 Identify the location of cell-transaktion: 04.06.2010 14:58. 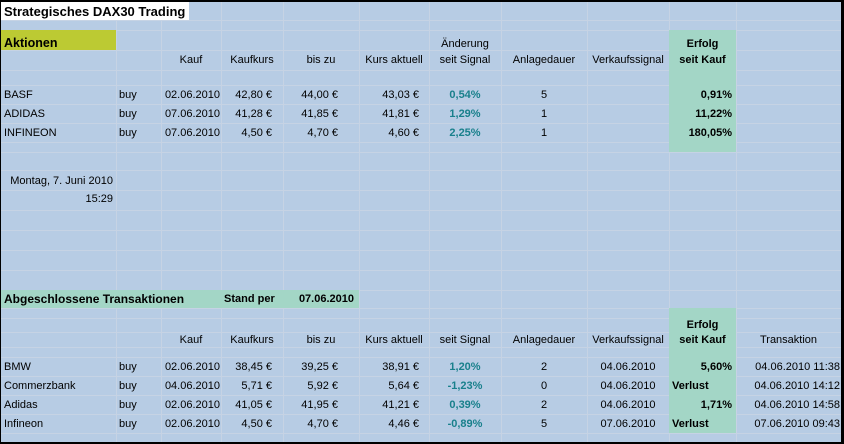
(797, 404).